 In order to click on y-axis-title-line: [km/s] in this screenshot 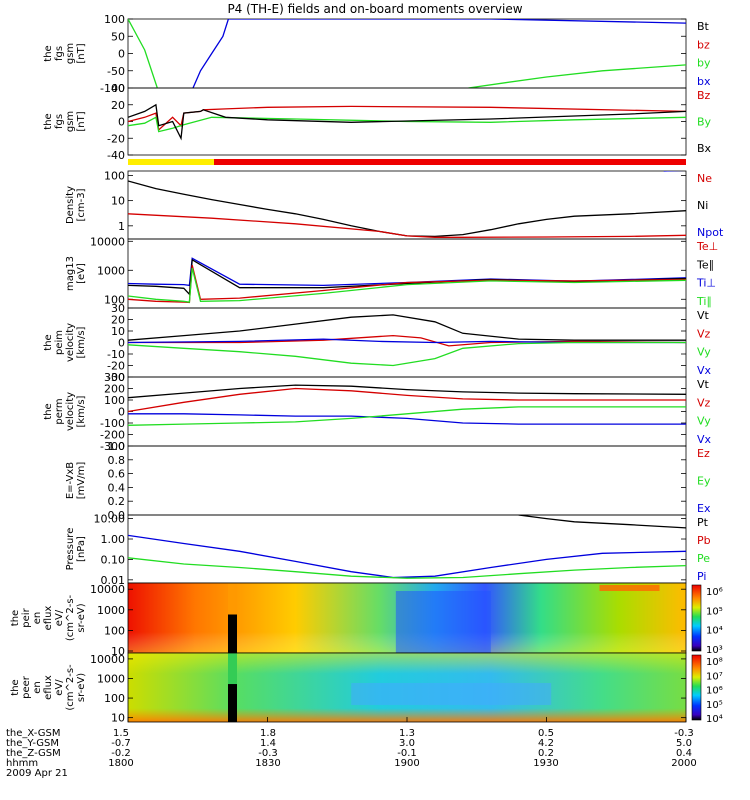, I will do `click(81, 411)`.